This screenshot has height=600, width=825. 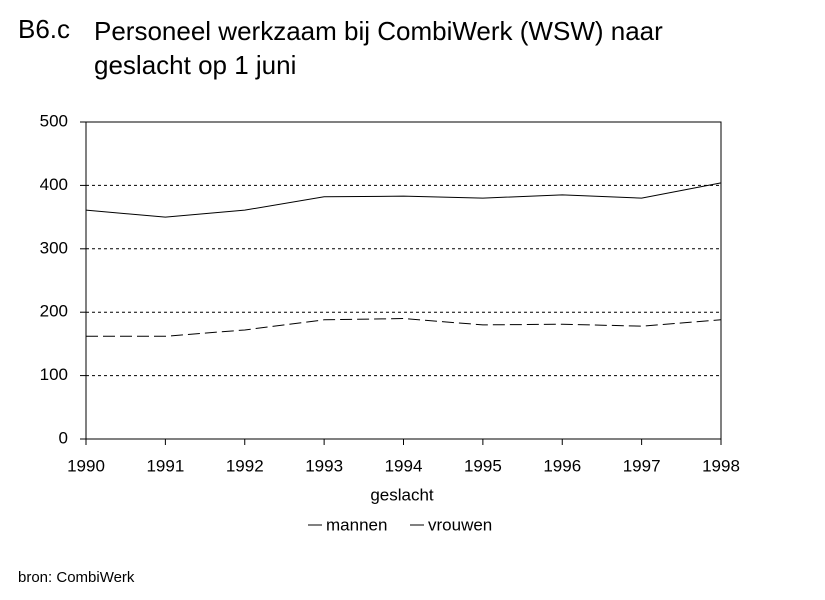 I want to click on source: bron: CombiWerk, so click(x=76, y=577).